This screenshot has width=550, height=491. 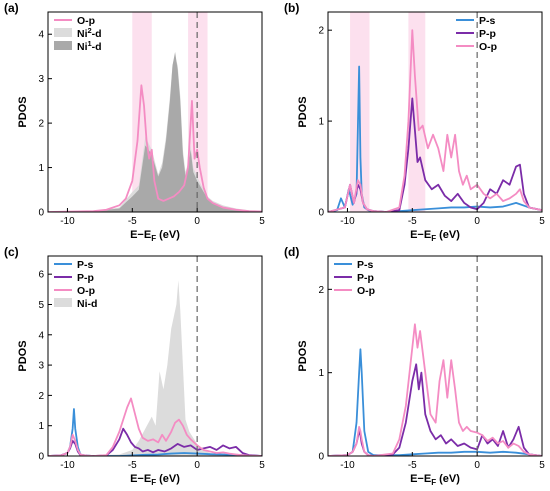 What do you see at coordinates (11, 252) in the screenshot?
I see `panel-label: (c)` at bounding box center [11, 252].